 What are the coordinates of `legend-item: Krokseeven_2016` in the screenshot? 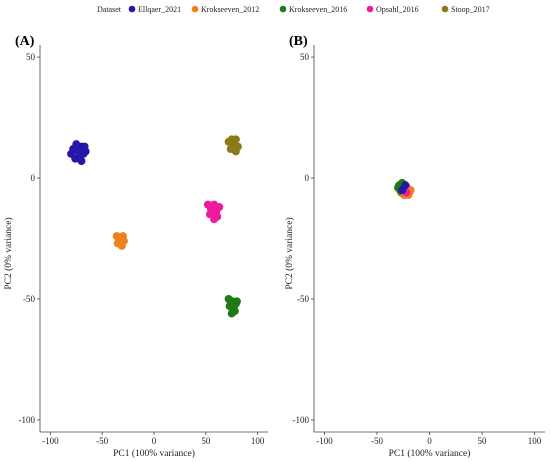 It's located at (313, 9).